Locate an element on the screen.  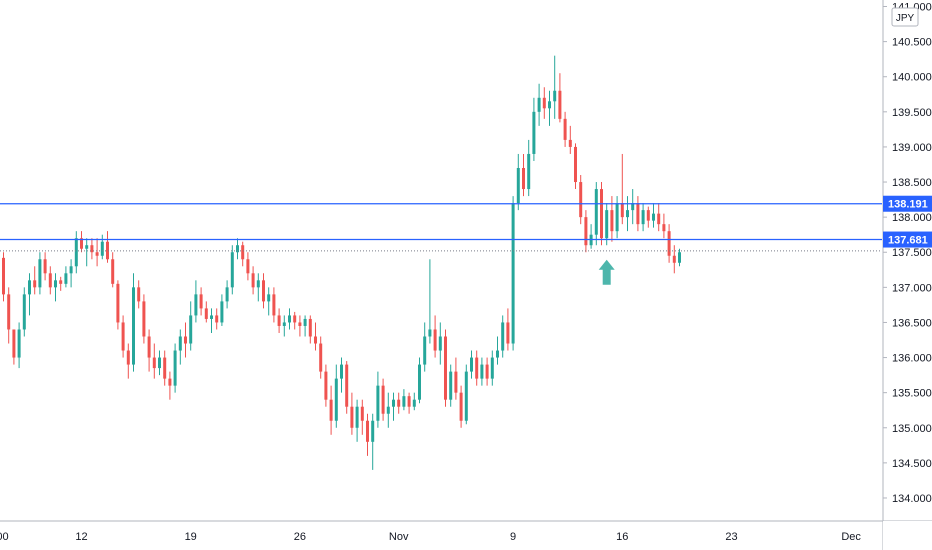
axis-corner is located at coordinates (907, 535).